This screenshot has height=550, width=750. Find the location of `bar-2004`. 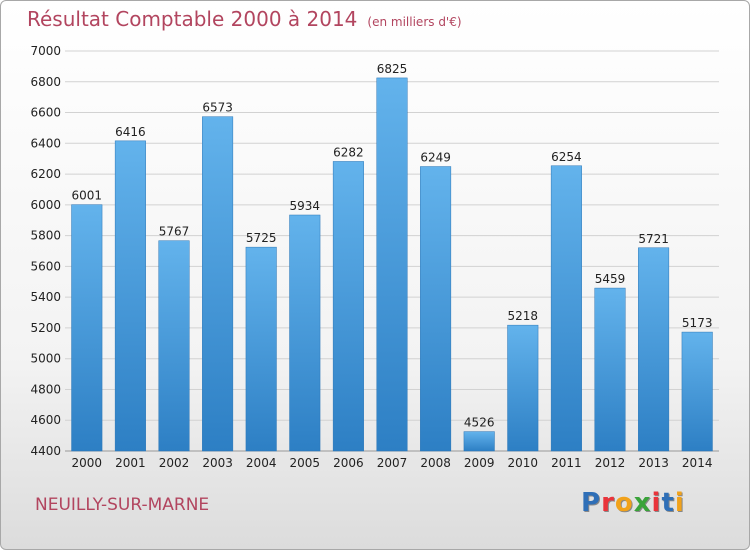

bar-2004 is located at coordinates (261, 349).